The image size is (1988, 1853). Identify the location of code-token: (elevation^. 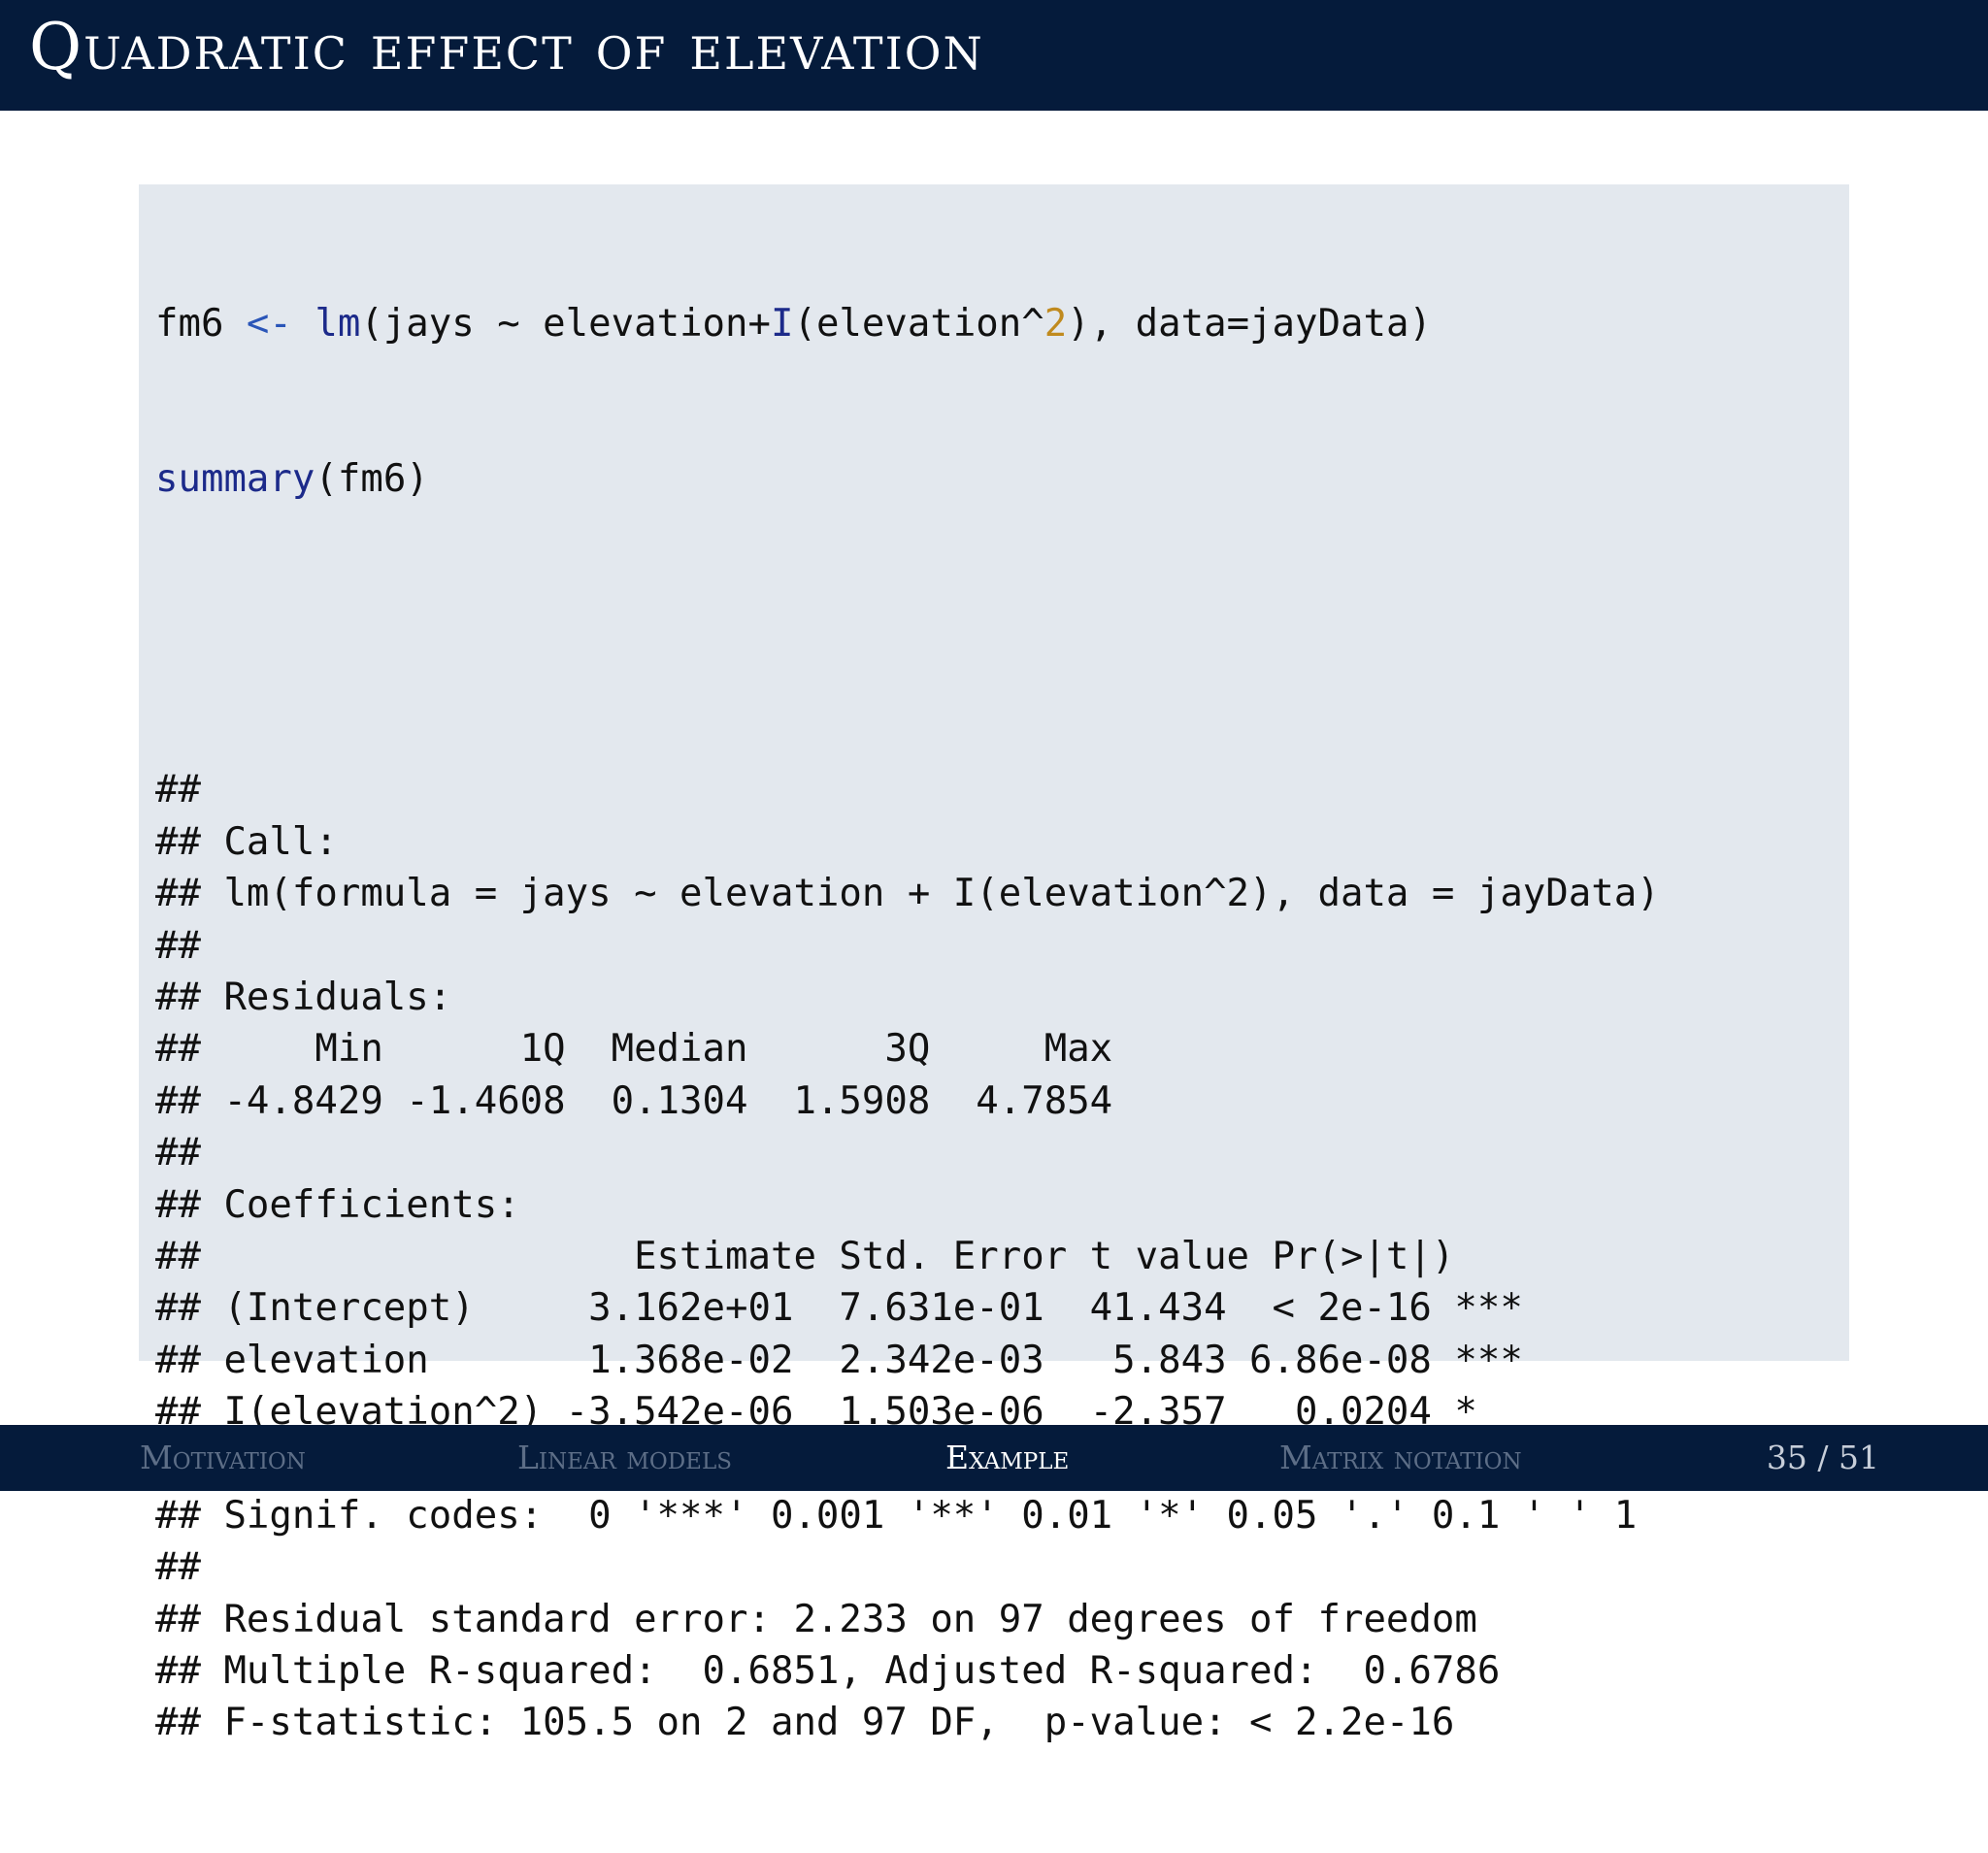
(919, 324).